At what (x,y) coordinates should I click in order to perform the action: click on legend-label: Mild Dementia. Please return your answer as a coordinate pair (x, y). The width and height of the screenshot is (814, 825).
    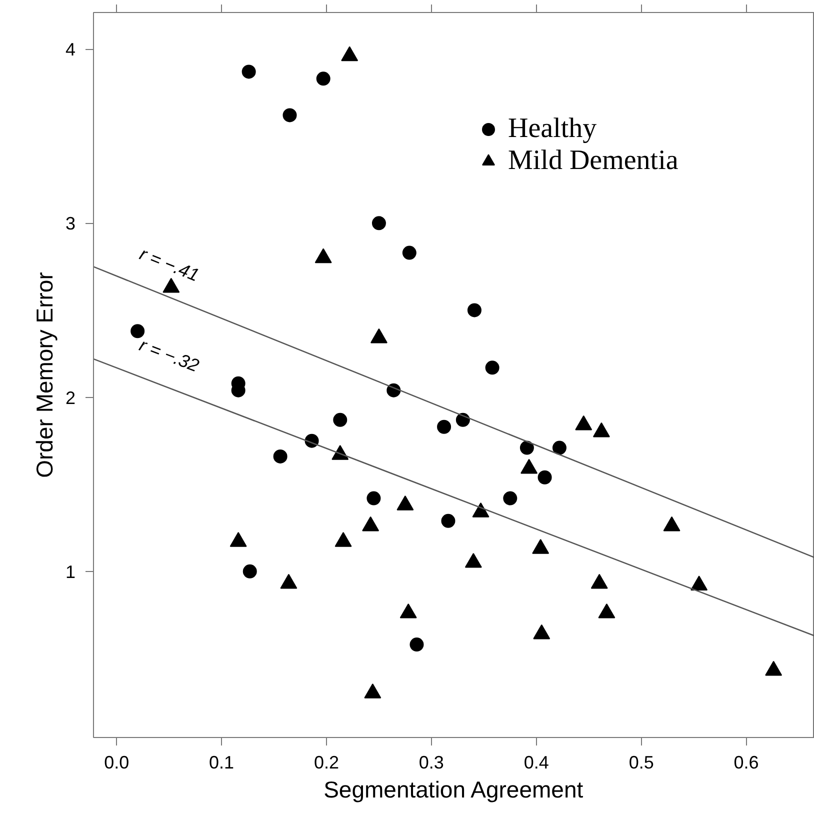
    Looking at the image, I should click on (593, 161).